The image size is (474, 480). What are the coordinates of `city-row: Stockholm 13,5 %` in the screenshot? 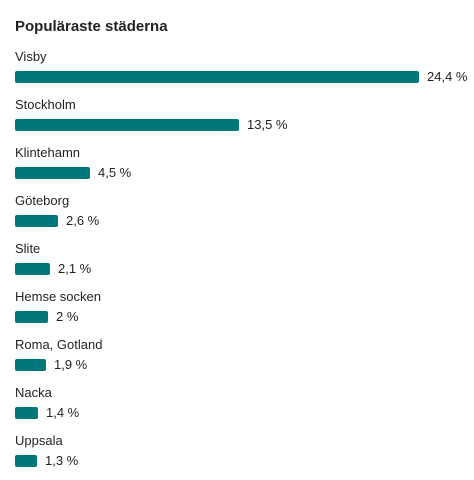 It's located at (240, 119).